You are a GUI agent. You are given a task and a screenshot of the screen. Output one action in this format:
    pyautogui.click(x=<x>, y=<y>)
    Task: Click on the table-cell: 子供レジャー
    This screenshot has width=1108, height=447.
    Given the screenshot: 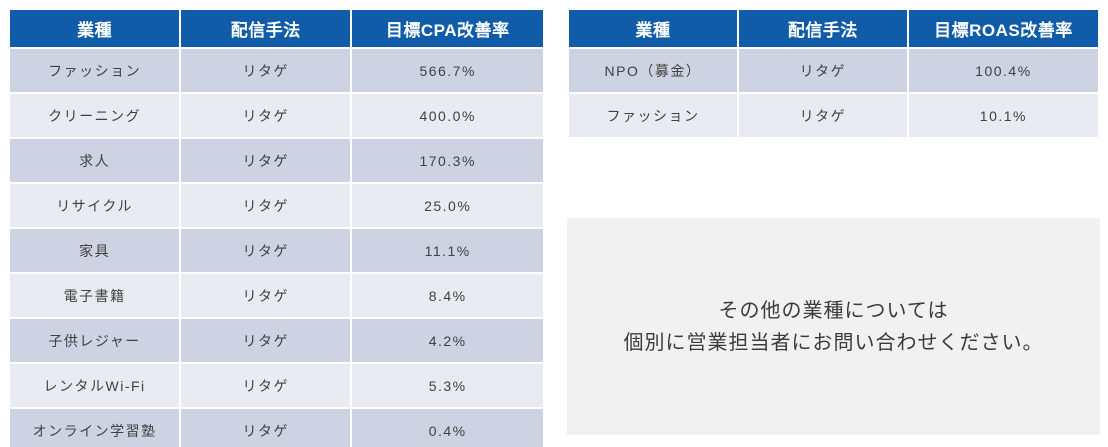 What is the action you would take?
    pyautogui.click(x=94, y=340)
    